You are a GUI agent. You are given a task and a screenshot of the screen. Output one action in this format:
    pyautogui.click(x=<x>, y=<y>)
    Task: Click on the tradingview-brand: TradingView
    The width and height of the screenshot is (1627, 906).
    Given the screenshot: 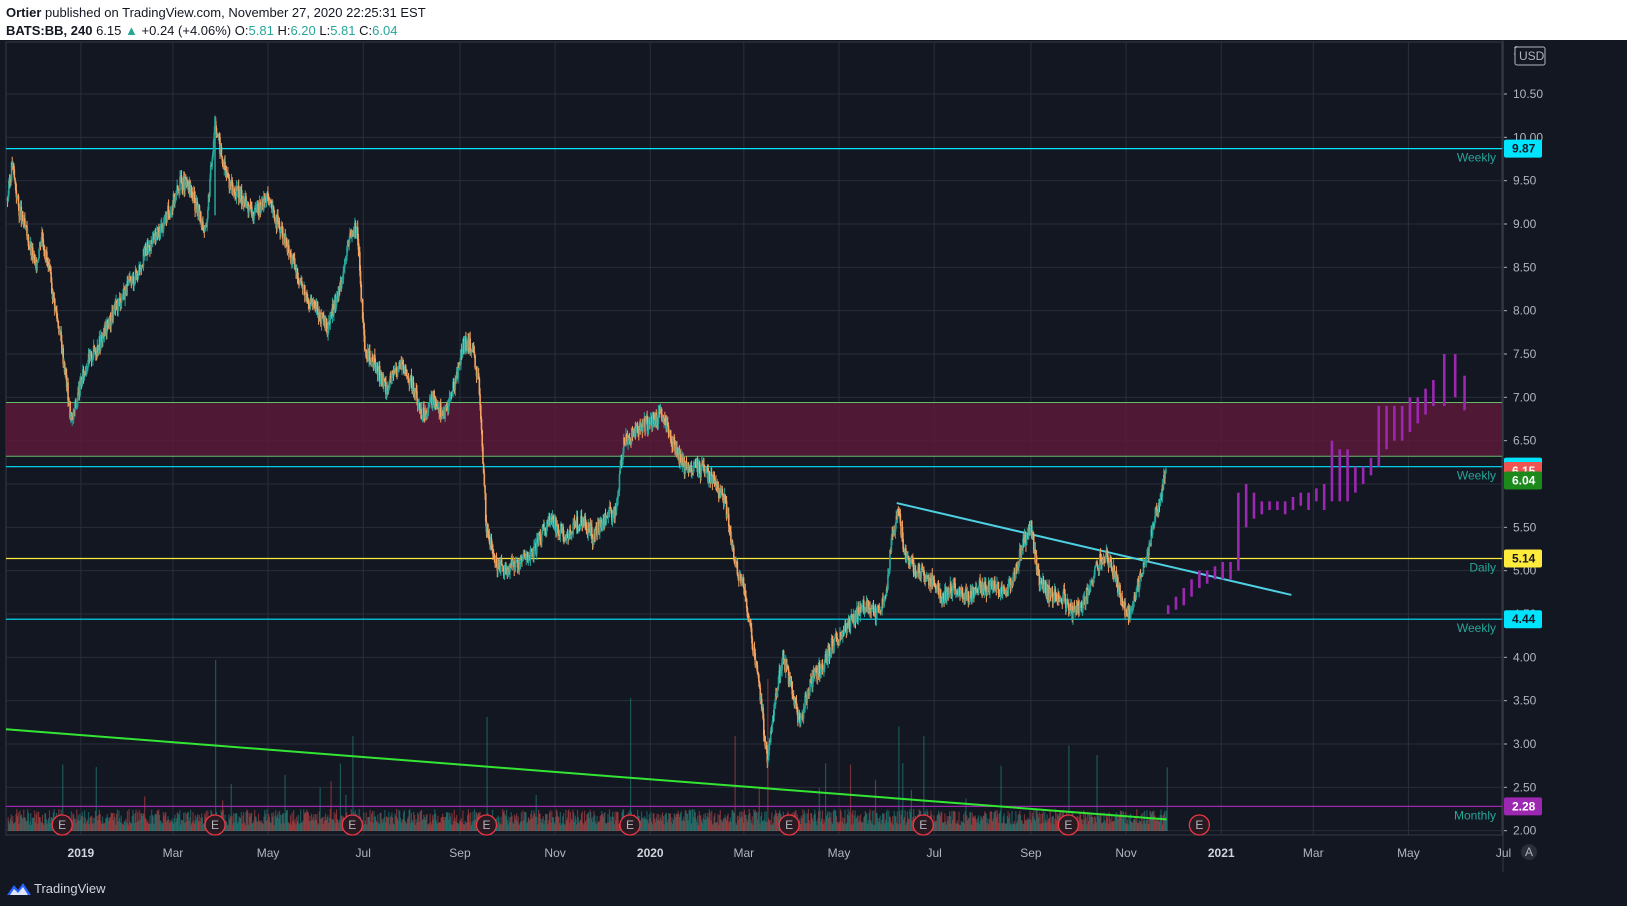 What is the action you would take?
    pyautogui.click(x=70, y=888)
    